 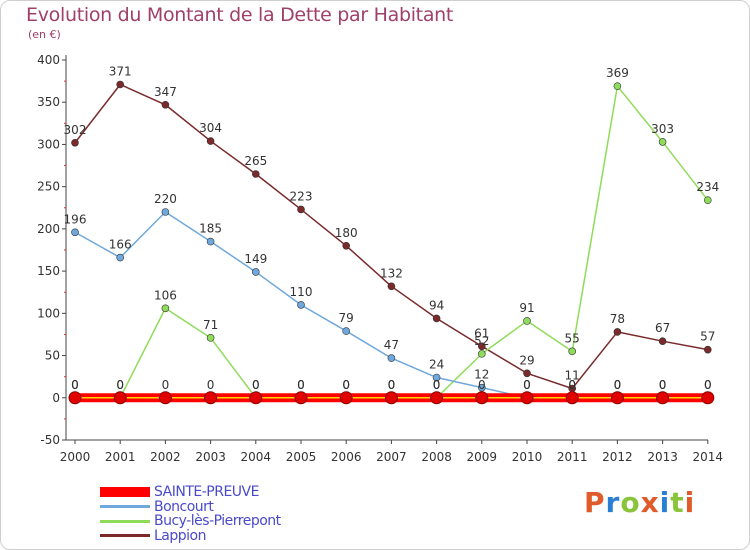 I want to click on x-tick-label: 2001, so click(x=120, y=457).